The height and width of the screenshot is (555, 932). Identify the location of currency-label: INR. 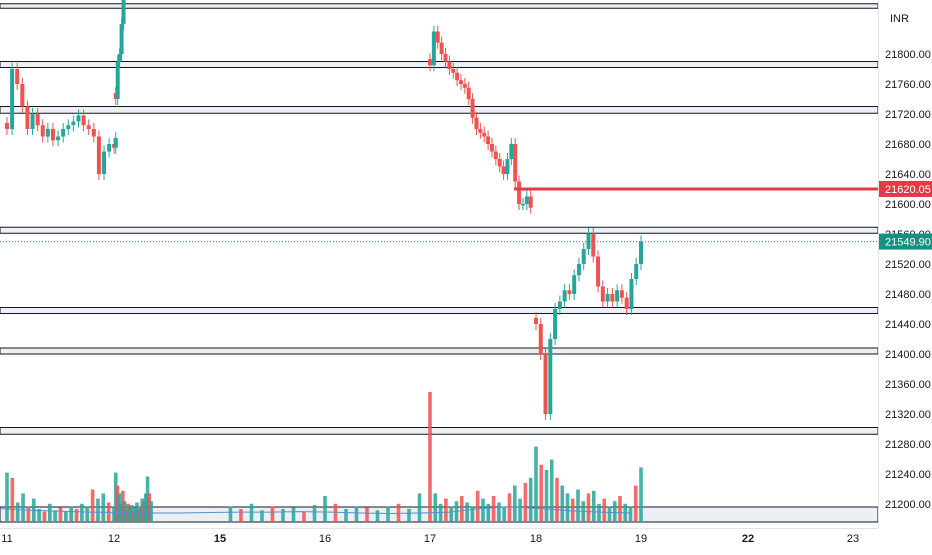
(899, 19).